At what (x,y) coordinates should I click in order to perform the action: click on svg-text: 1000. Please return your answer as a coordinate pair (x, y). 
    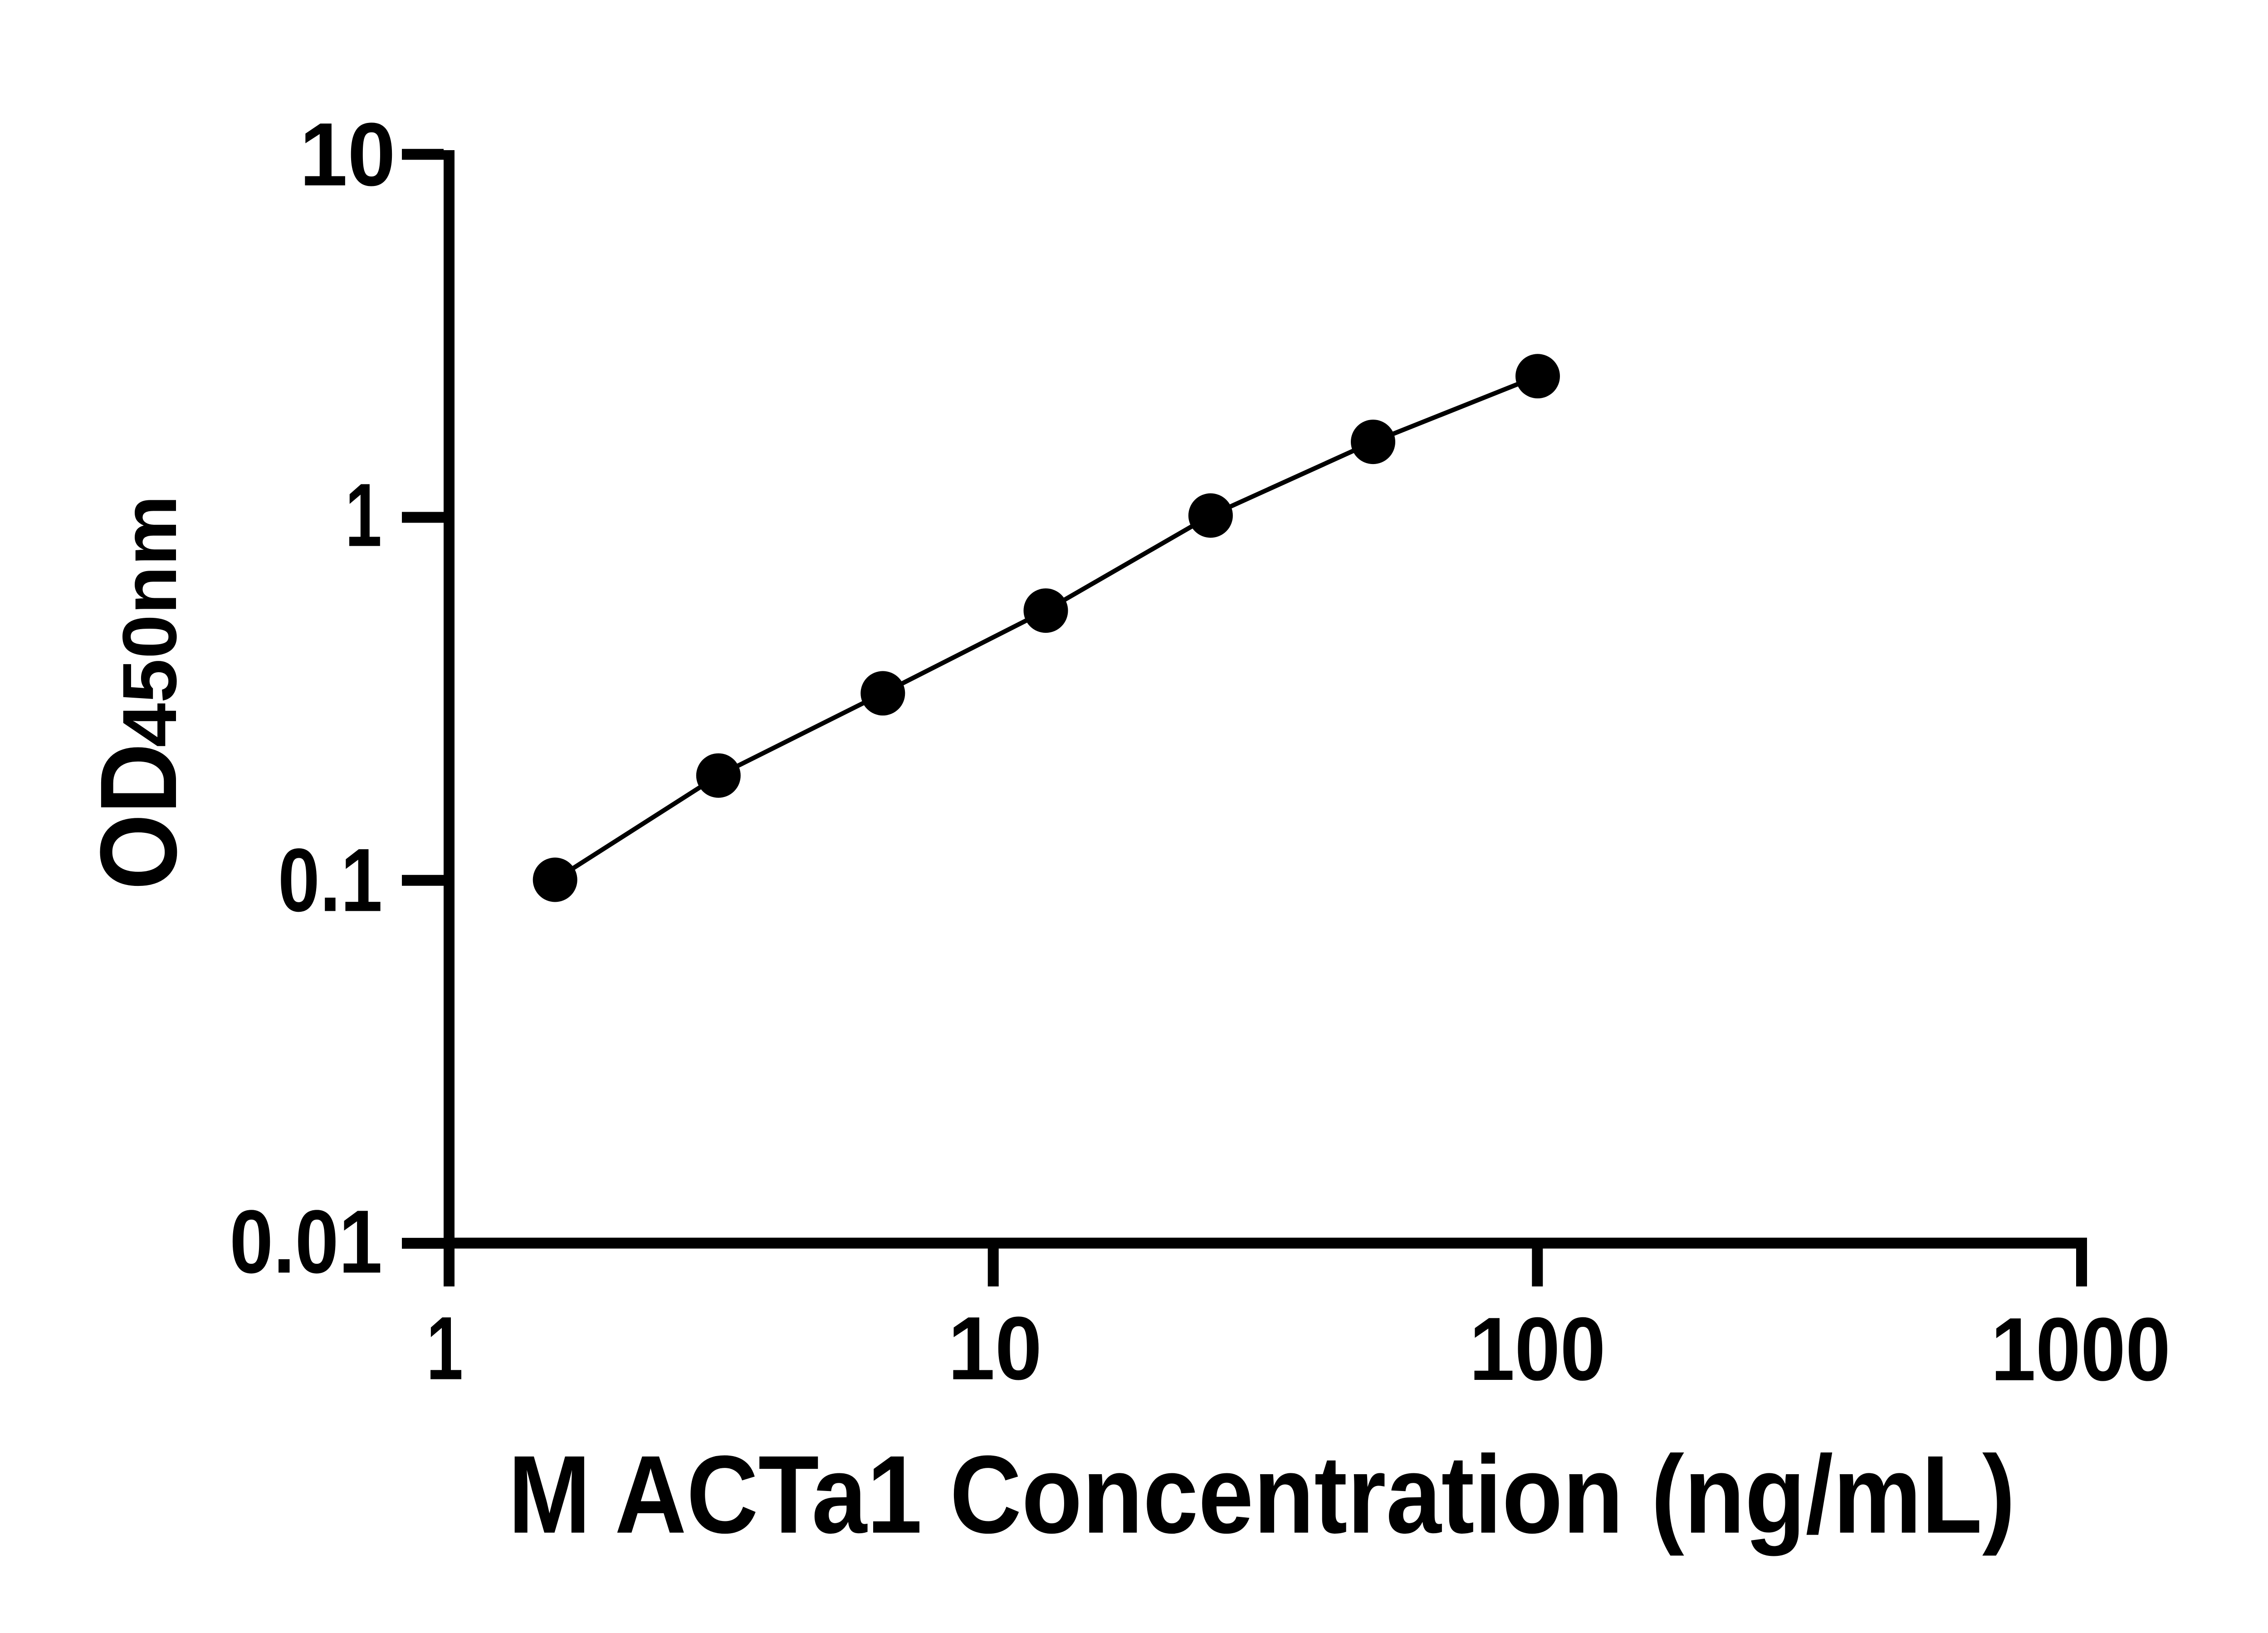
    Looking at the image, I should click on (2081, 1349).